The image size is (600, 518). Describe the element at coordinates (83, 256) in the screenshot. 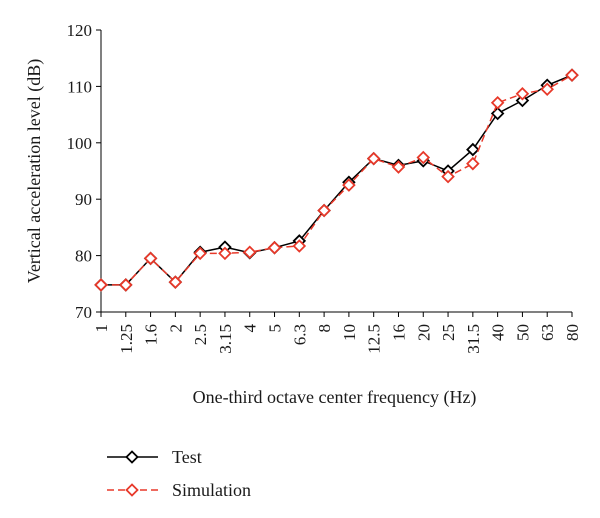

I see `y-tick-label: 80` at that location.